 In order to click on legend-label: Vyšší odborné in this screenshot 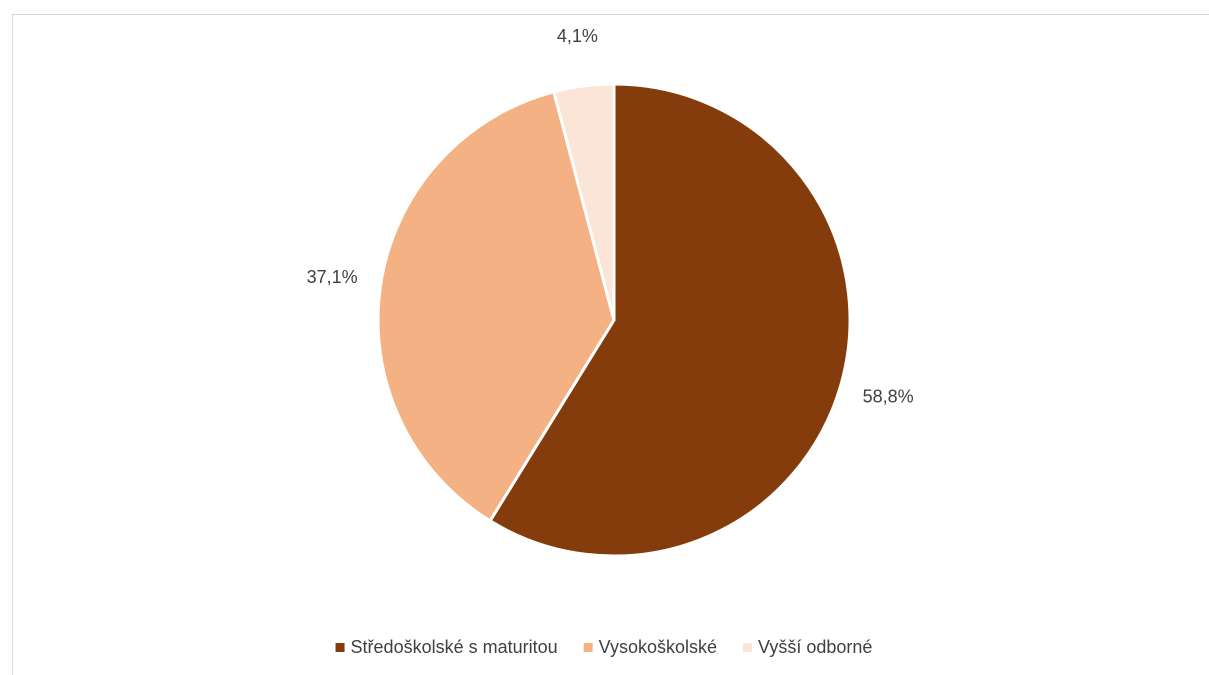, I will do `click(815, 647)`.